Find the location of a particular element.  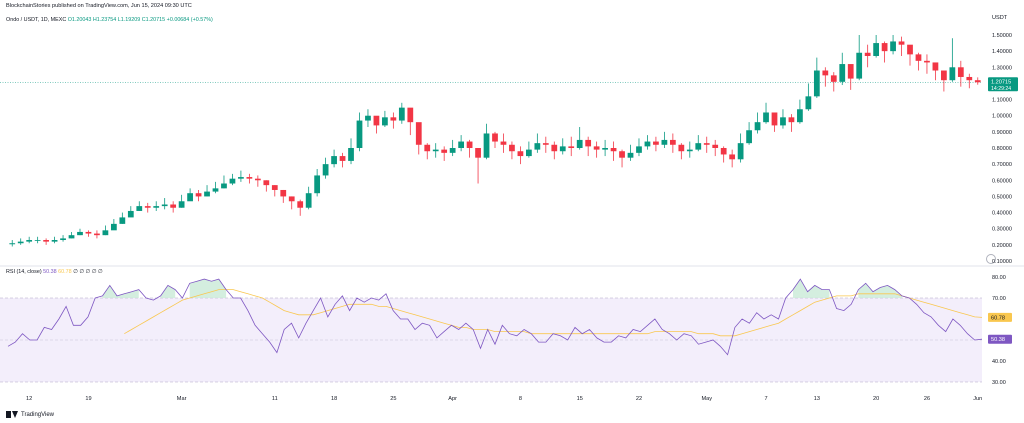

price-tick-label: 1.50000 is located at coordinates (1002, 36).